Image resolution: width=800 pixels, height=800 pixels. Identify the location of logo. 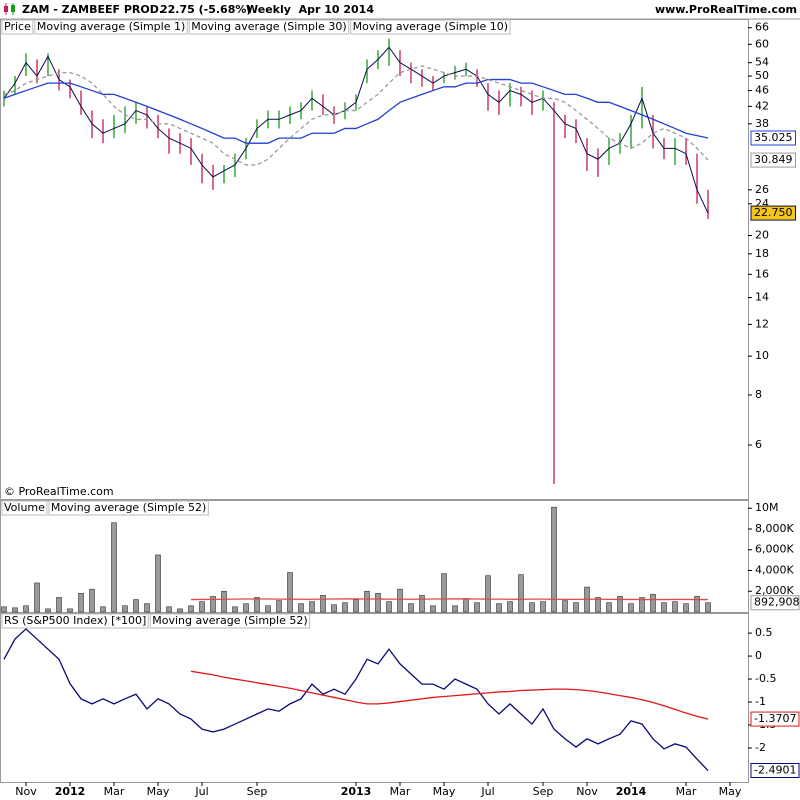
(9, 9).